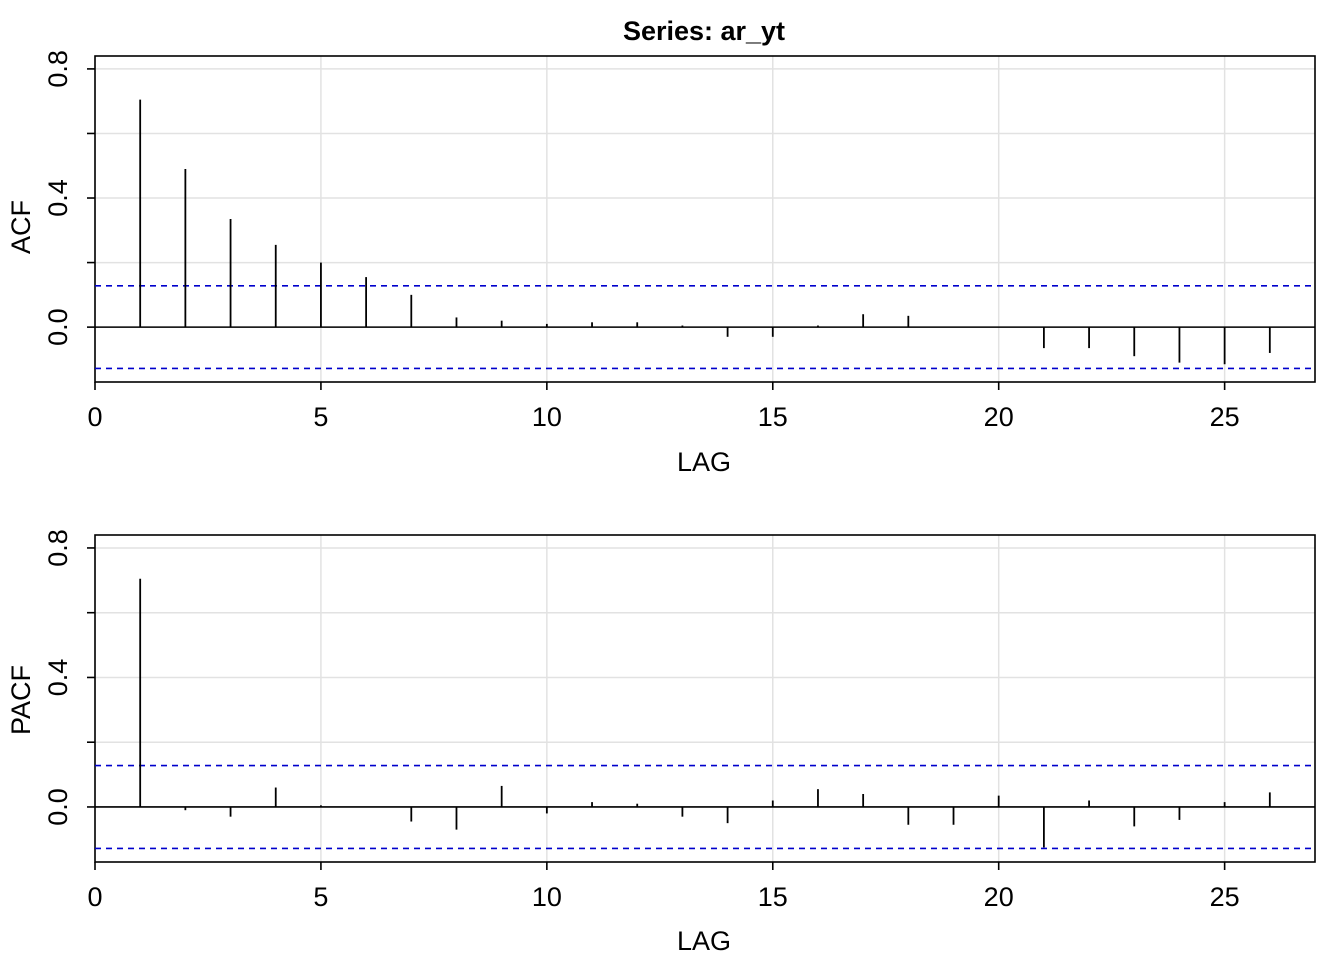 The image size is (1344, 960). Describe the element at coordinates (21, 700) in the screenshot. I see `pacf-ylabel: PACF` at that location.